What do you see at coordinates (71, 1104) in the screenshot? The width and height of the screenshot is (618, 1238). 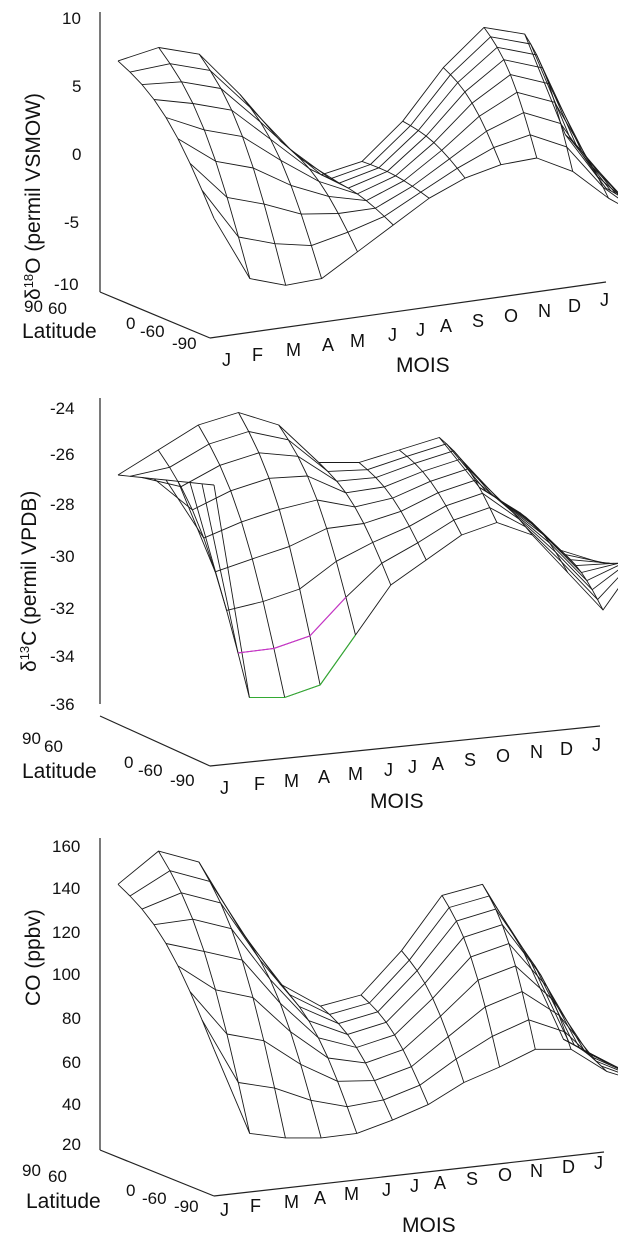 I see `ztick: 40` at bounding box center [71, 1104].